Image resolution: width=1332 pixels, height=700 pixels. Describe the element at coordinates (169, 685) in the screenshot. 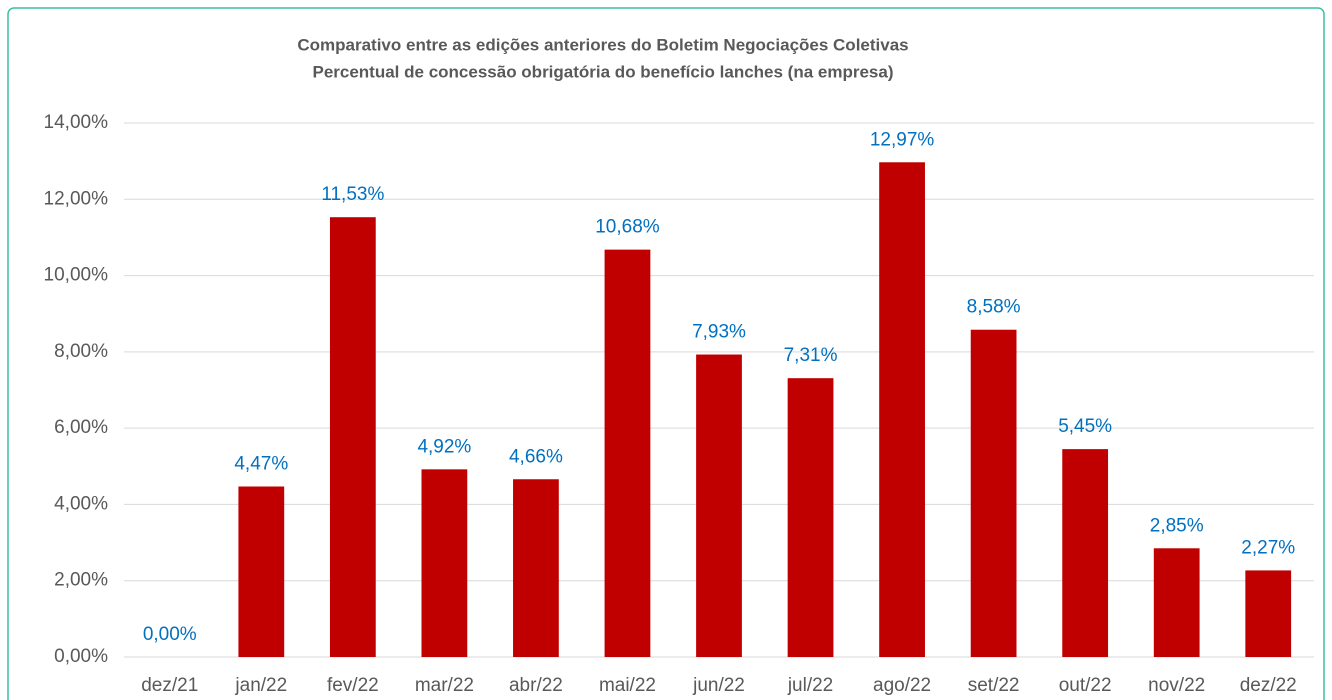

I see `x-tick-label: dez/21` at that location.